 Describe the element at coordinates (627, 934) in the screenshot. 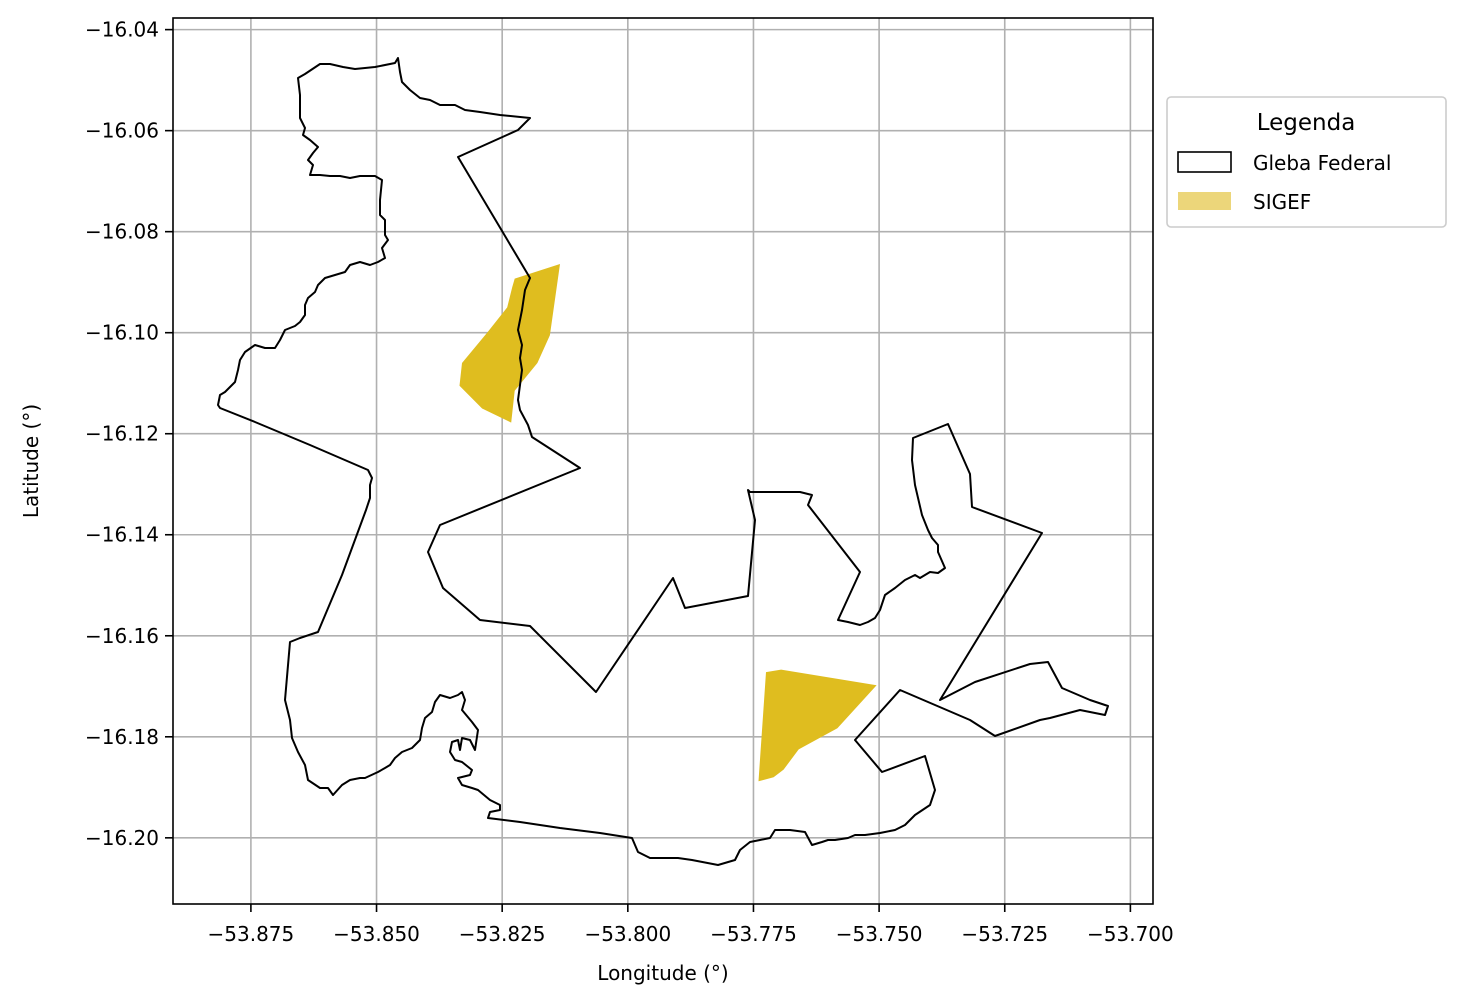

I see `x-tick-label: −53.800` at that location.